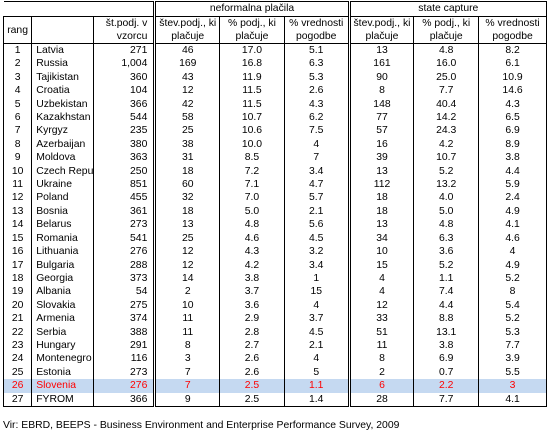 The width and height of the screenshot is (550, 434). Describe the element at coordinates (186, 50) in the screenshot. I see `informal-firms-cell: 46` at that location.